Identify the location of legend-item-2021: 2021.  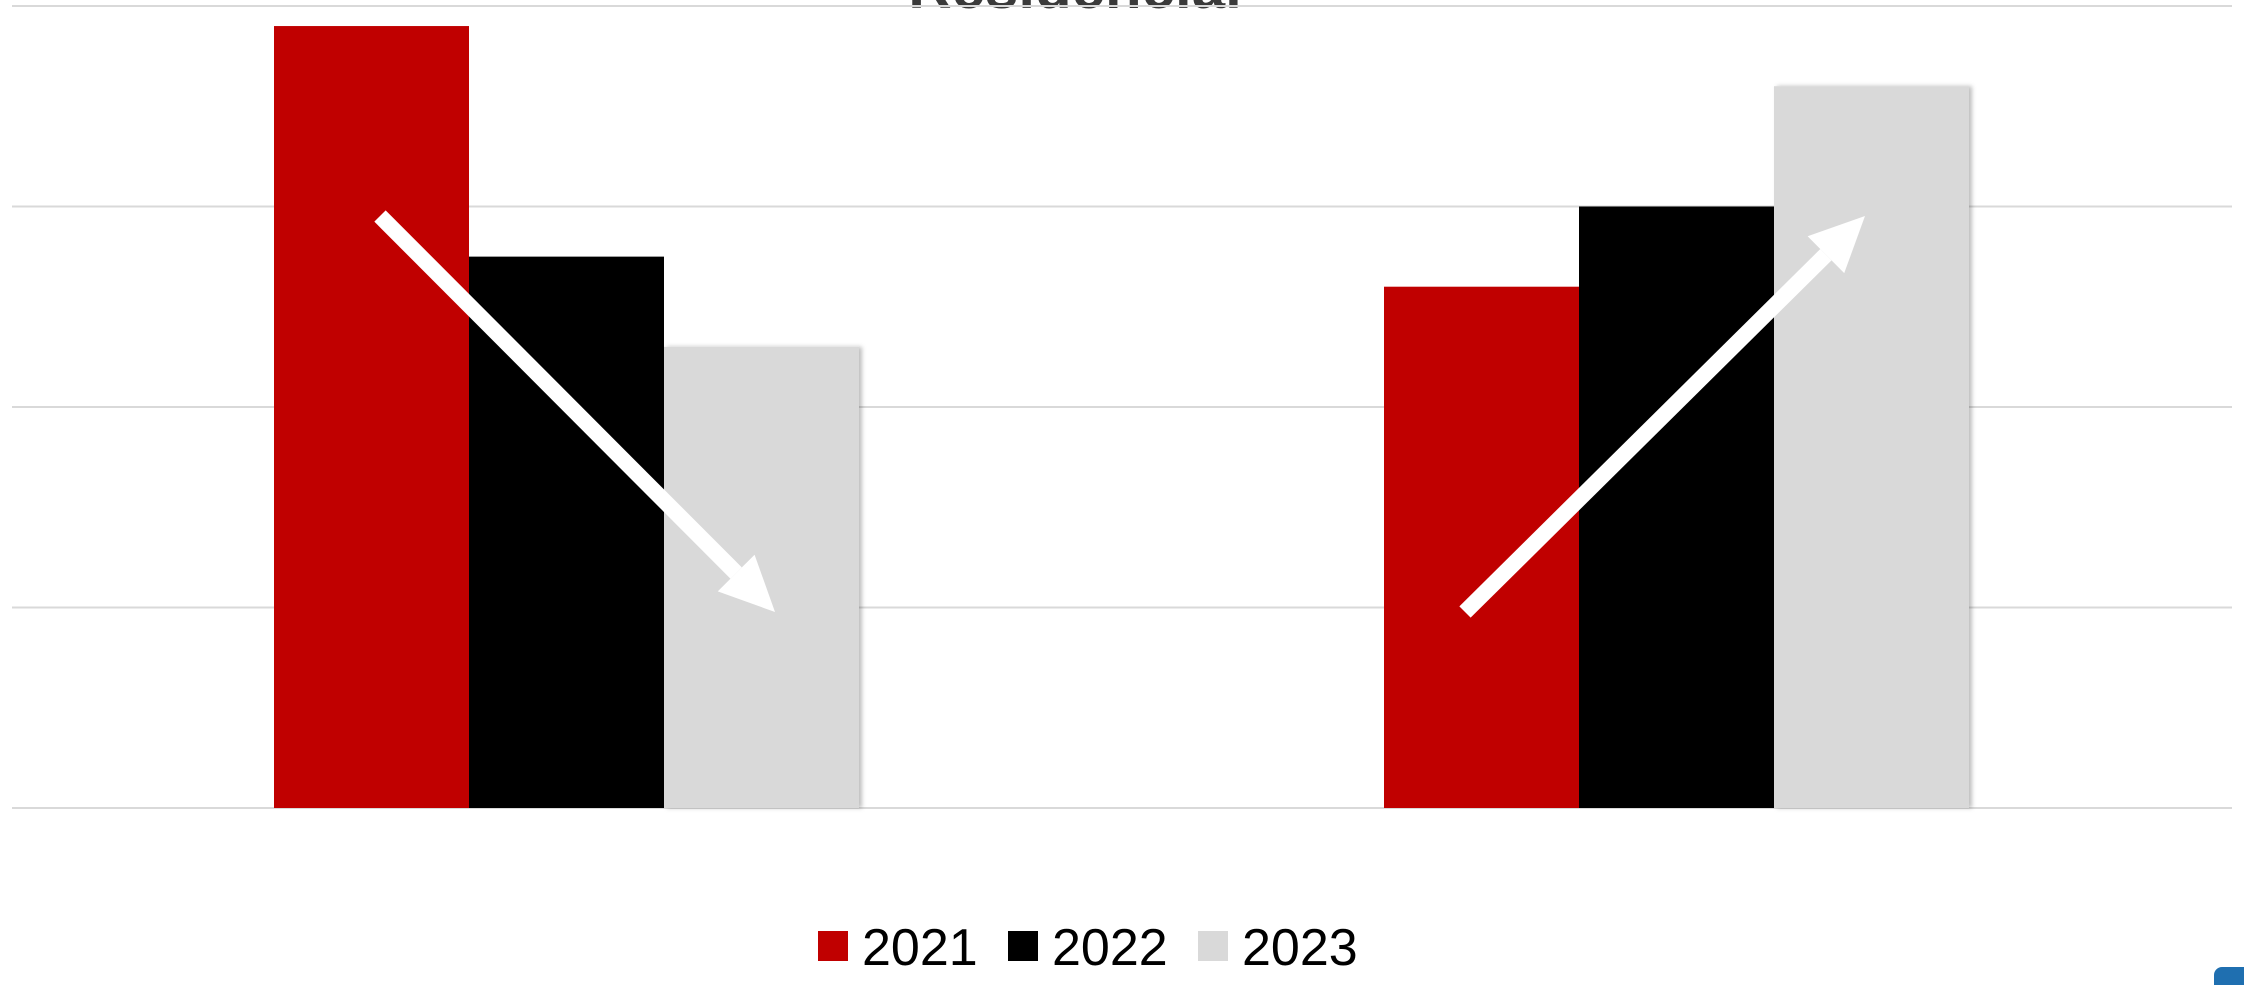
(898, 948).